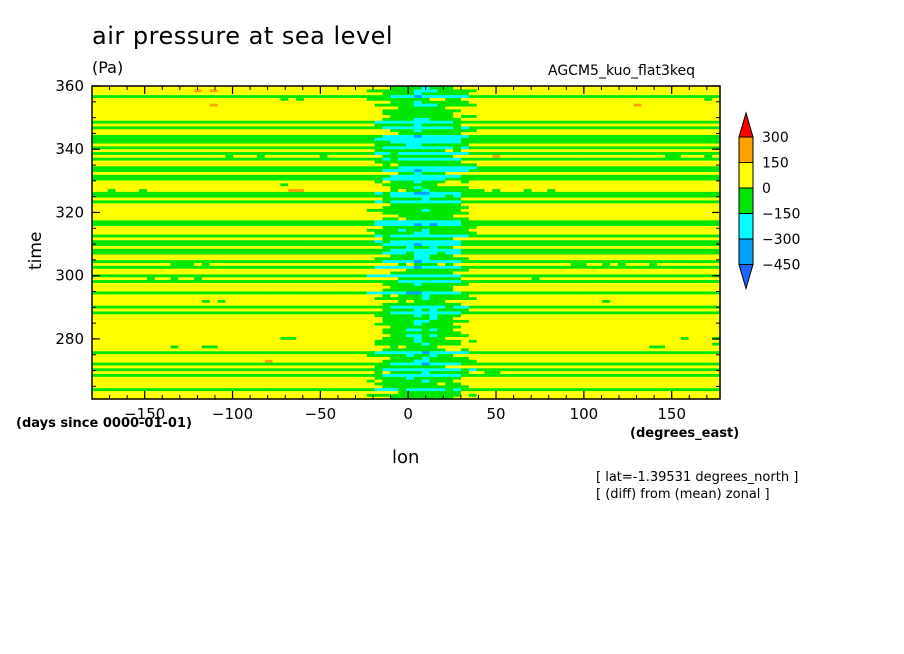 This screenshot has height=654, width=904. Describe the element at coordinates (697, 477) in the screenshot. I see `annotation-latitude: [ lat=-1.39531 degrees_north ]` at that location.